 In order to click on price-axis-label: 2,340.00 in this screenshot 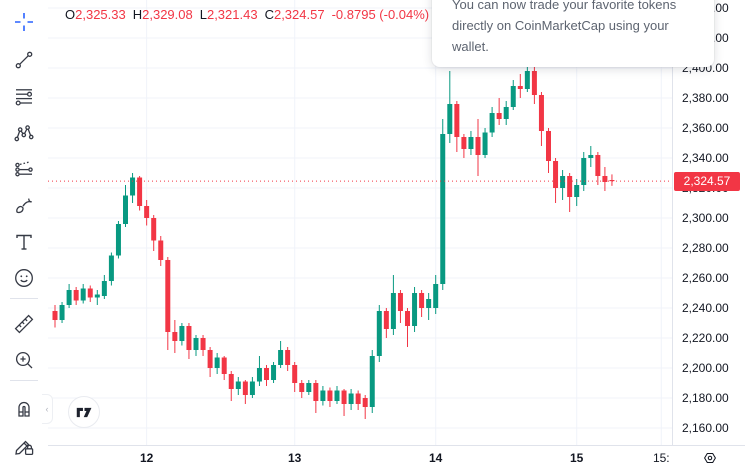, I will do `click(705, 158)`.